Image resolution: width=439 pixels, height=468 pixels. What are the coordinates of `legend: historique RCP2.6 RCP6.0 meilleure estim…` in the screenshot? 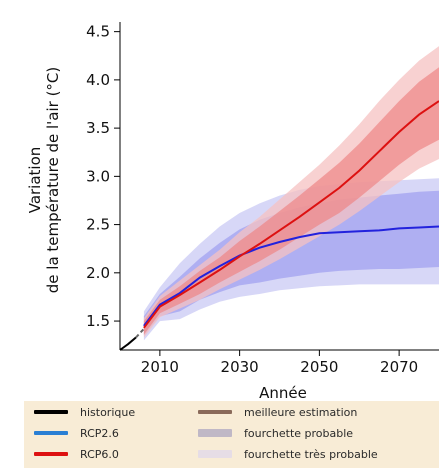 It's located at (231, 434).